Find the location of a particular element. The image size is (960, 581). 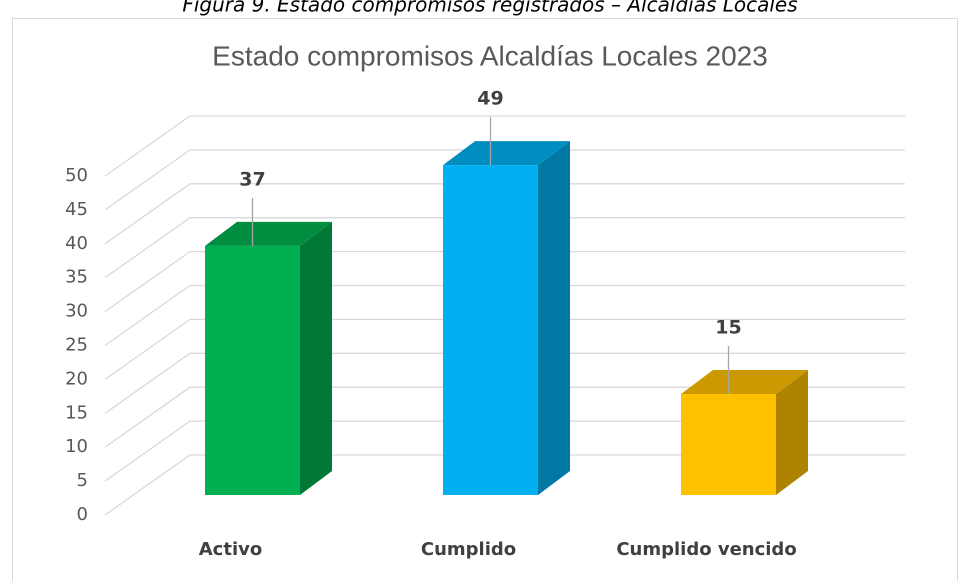

y-tick-label: 25 is located at coordinates (76, 345).